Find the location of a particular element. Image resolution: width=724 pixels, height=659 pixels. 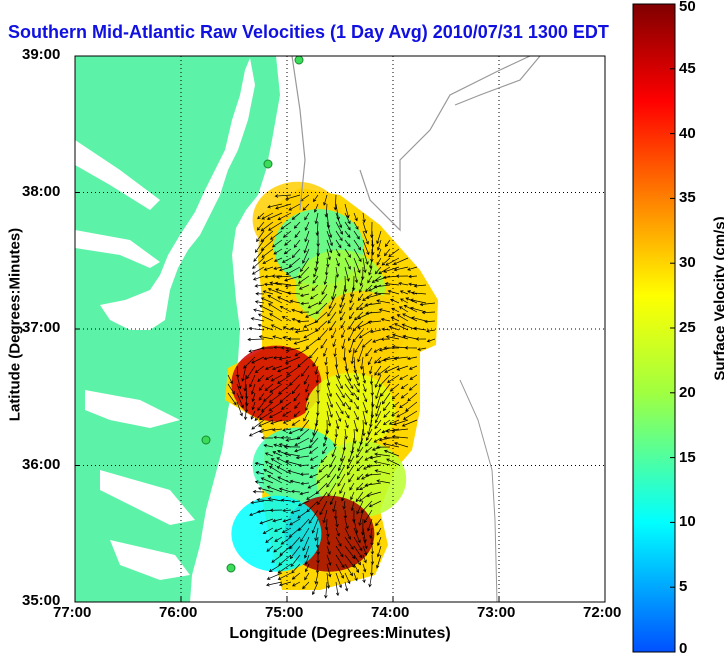

lon-tick-label: 75:00 is located at coordinates (284, 612).